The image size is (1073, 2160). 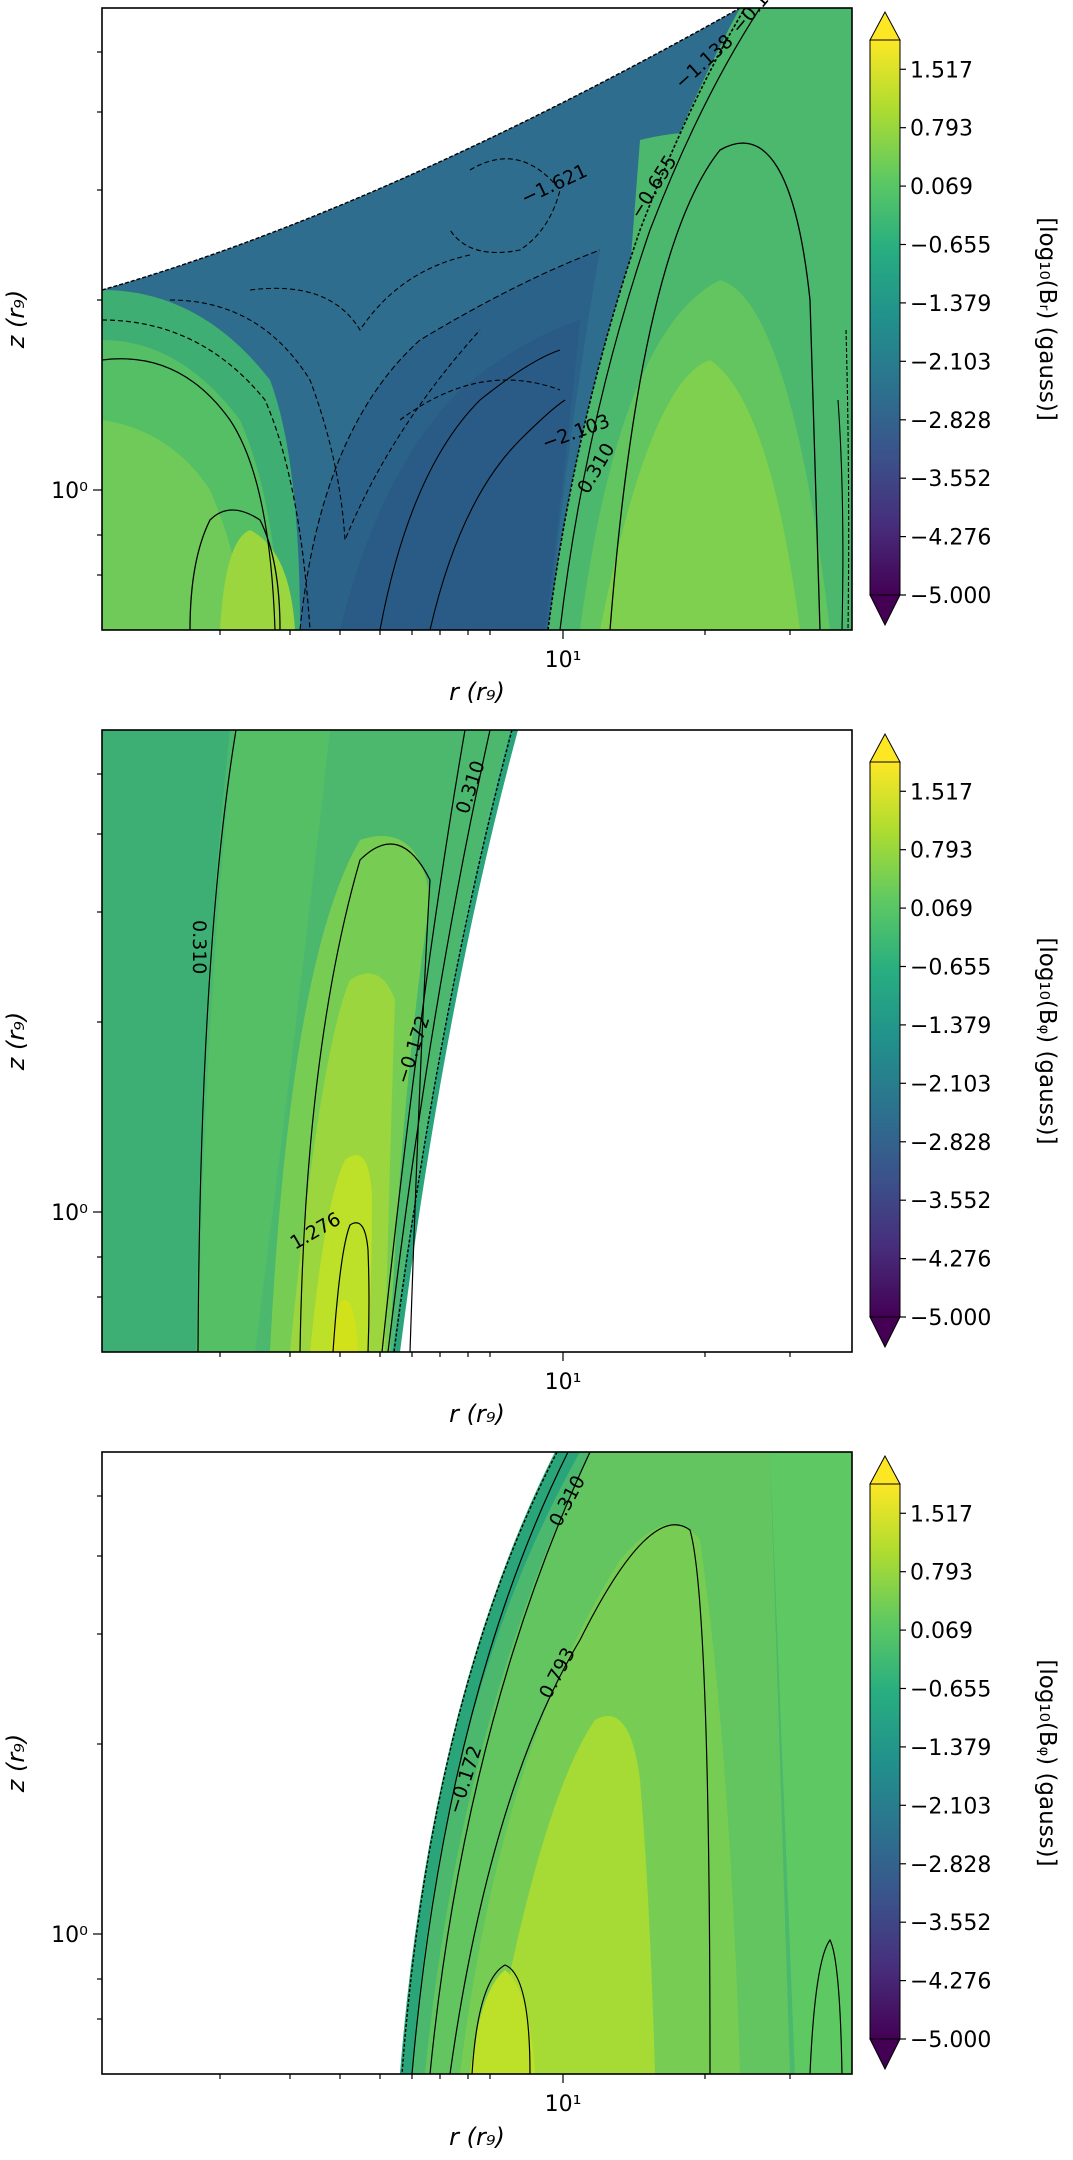 What do you see at coordinates (1047, 319) in the screenshot?
I see `br-colorbar-label: [log₁₀(Bᵣ) (gauss)]` at bounding box center [1047, 319].